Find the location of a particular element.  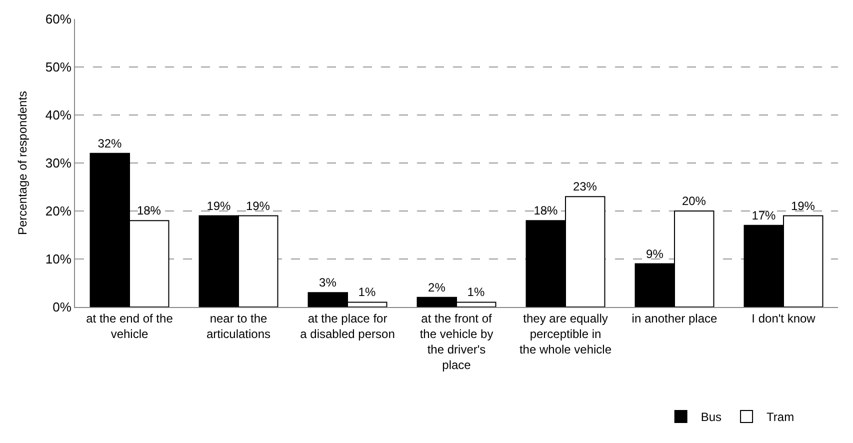

data-label: 2% is located at coordinates (437, 287).